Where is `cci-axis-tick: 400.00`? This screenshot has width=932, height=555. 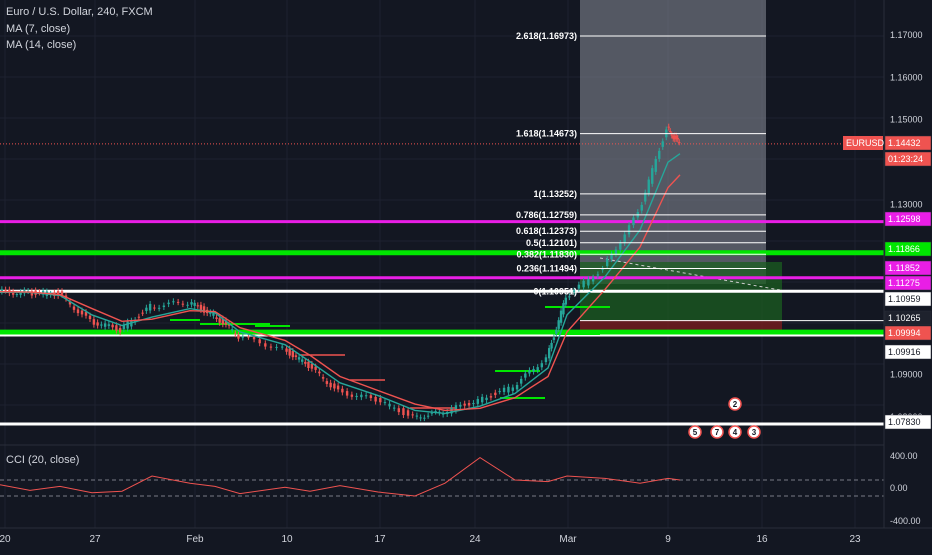
cci-axis-tick: 400.00 is located at coordinates (904, 456).